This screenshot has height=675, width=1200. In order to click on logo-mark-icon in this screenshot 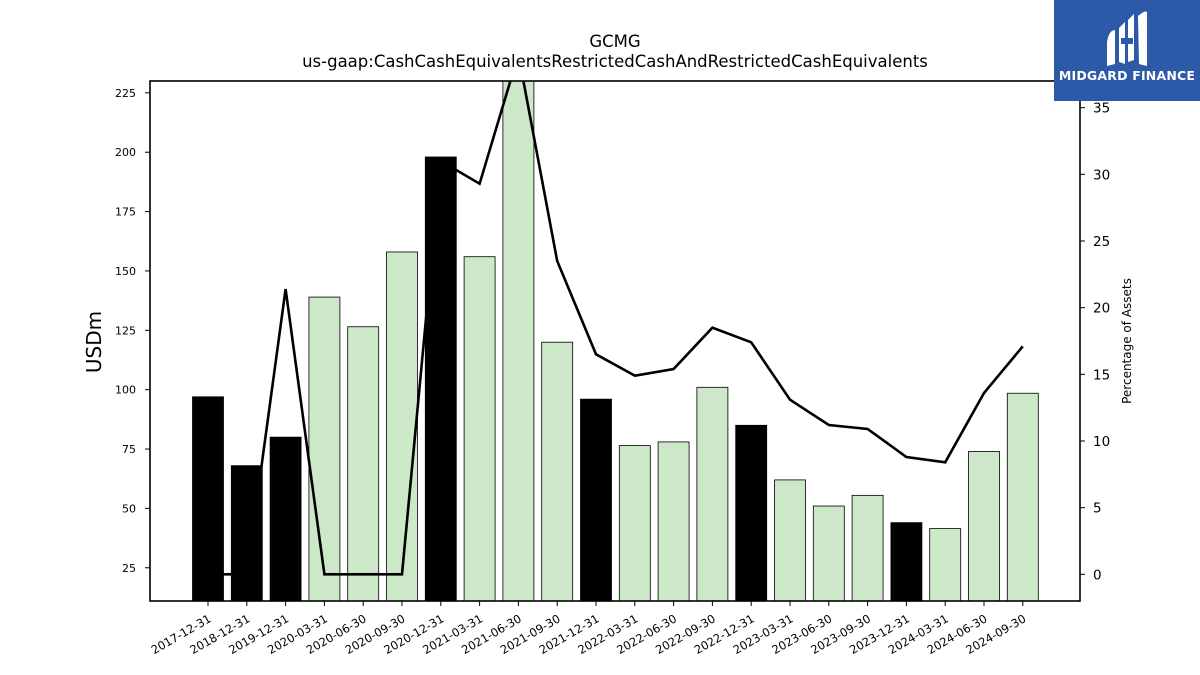, I will do `click(1127, 38)`.